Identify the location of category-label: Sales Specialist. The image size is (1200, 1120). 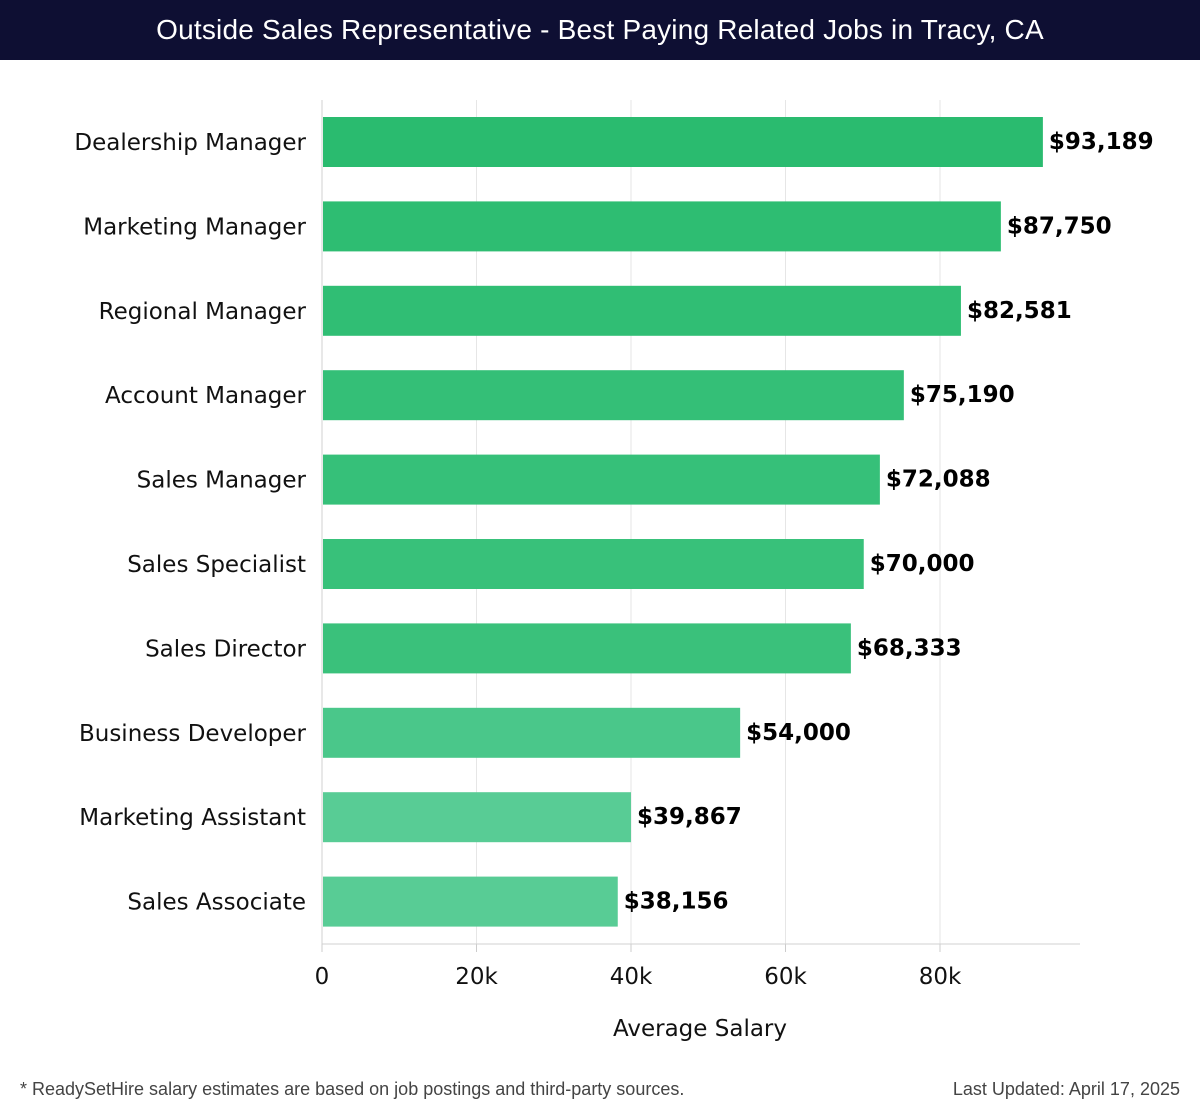
(216, 565).